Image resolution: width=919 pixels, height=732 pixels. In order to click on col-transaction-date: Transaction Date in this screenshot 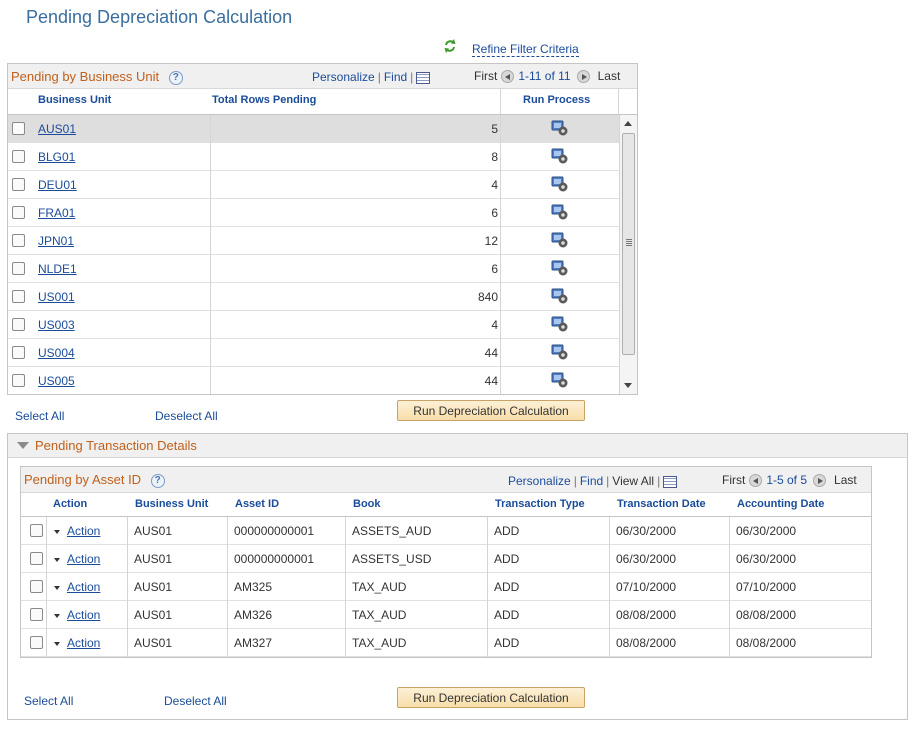, I will do `click(661, 504)`.